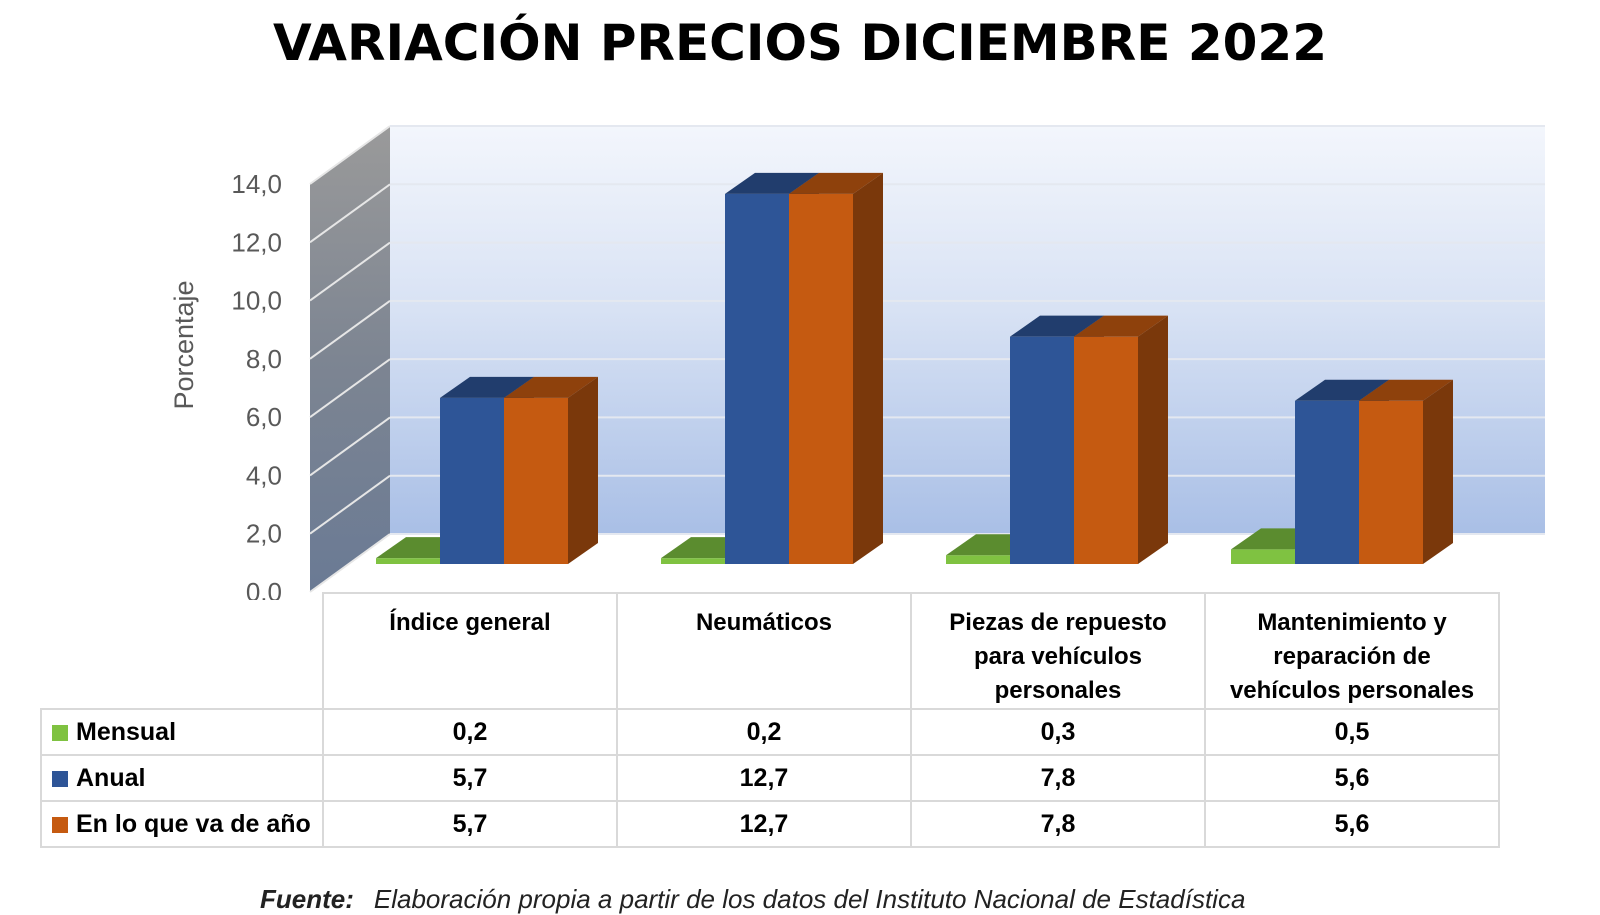 The width and height of the screenshot is (1600, 915). What do you see at coordinates (256, 301) in the screenshot?
I see `y-tick-label: 10,0` at bounding box center [256, 301].